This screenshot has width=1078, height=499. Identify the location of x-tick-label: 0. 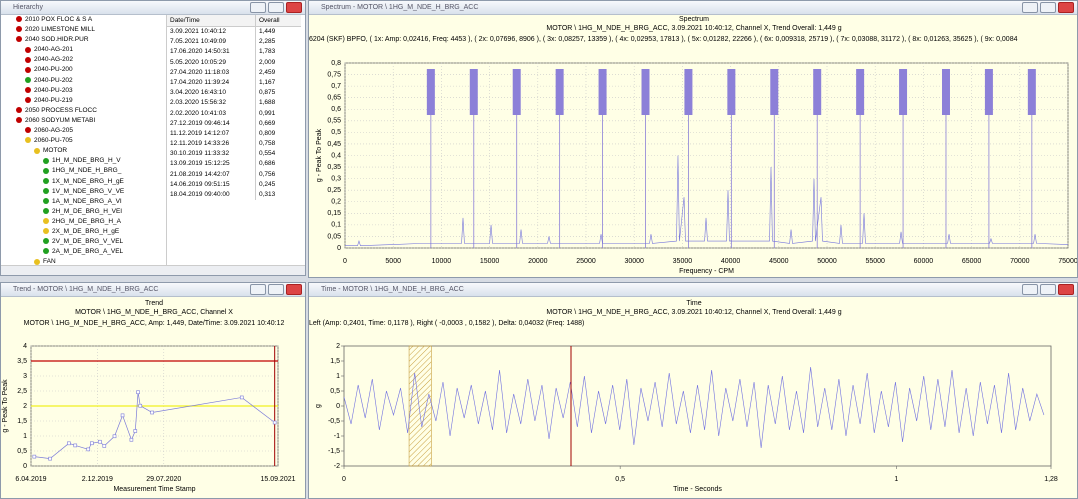
(344, 479).